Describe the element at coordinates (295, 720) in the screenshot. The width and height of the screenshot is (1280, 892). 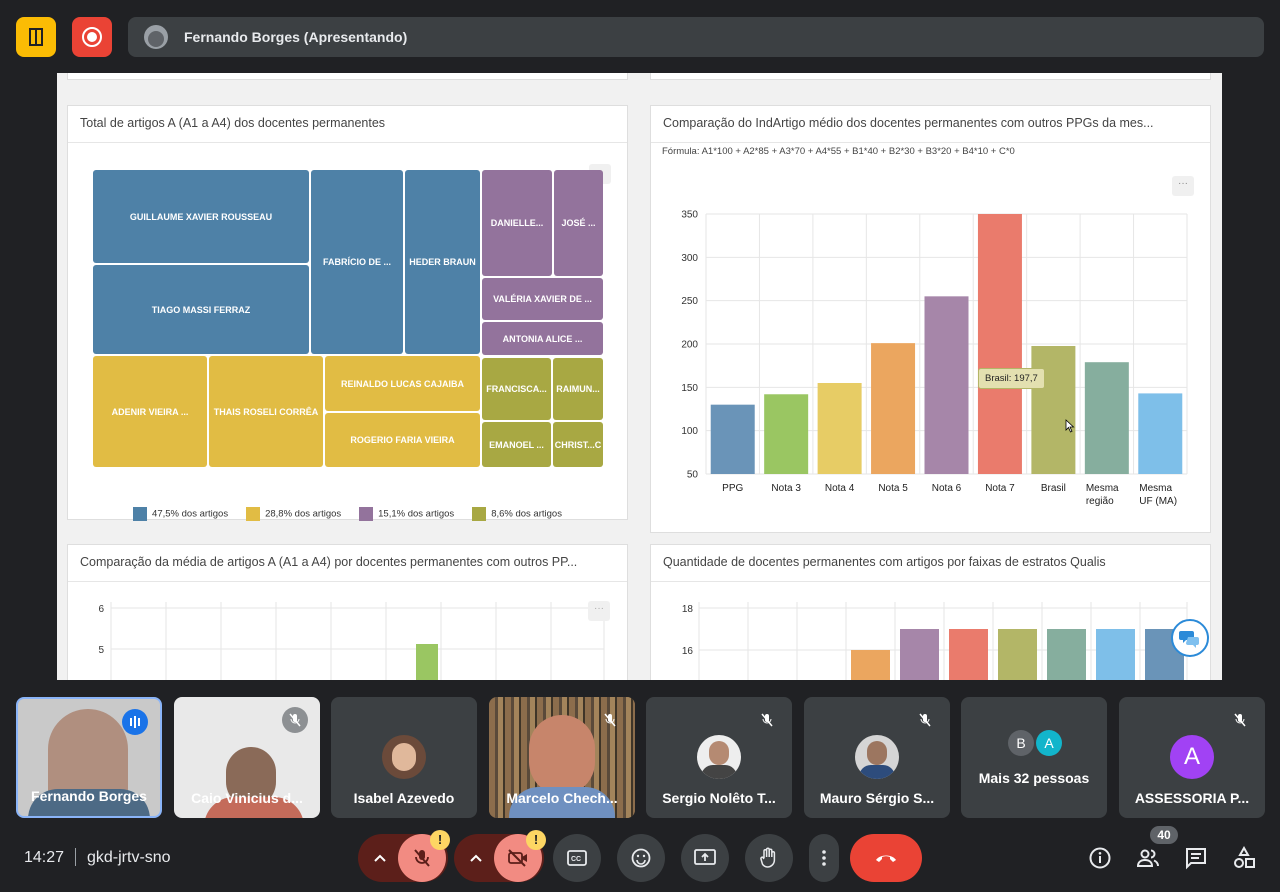
I see `mic-off-indicator` at that location.